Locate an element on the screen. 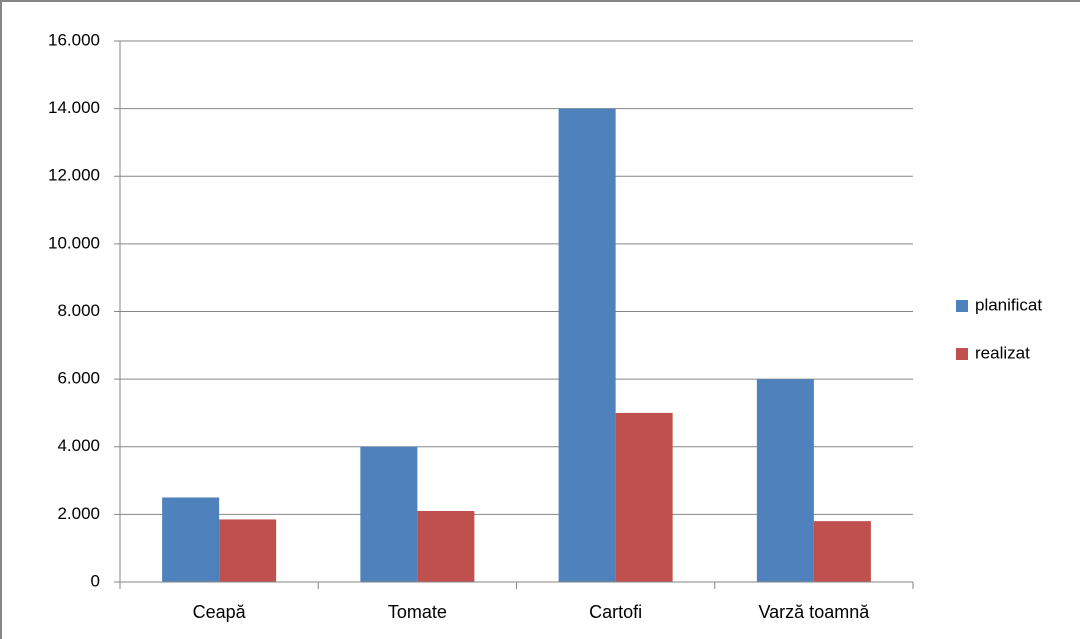 The width and height of the screenshot is (1080, 639). legend-label: planificat is located at coordinates (1008, 304).